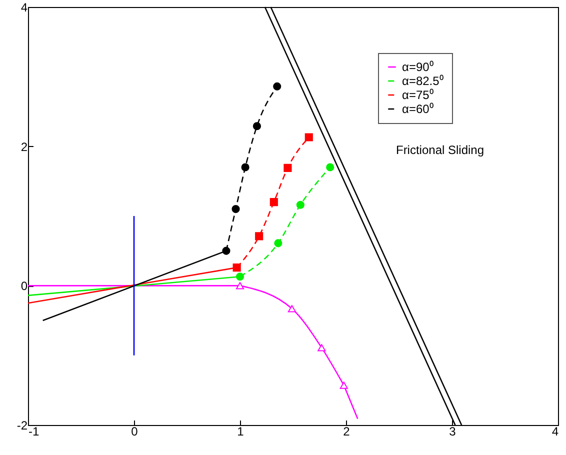 This screenshot has height=455, width=566. What do you see at coordinates (24, 286) in the screenshot?
I see `y-tick-label: 0` at bounding box center [24, 286].